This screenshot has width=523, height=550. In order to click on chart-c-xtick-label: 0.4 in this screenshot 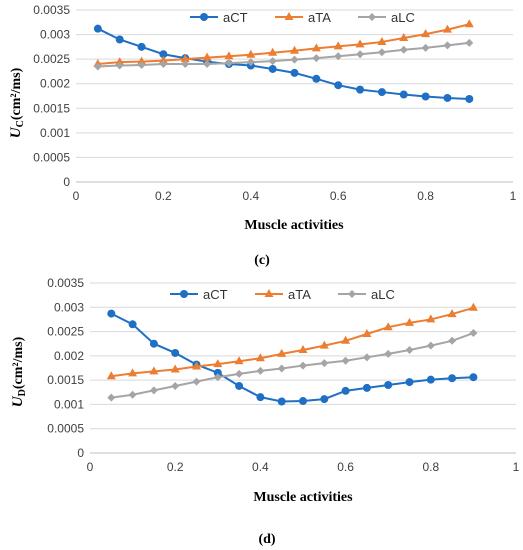, I will do `click(250, 196)`.